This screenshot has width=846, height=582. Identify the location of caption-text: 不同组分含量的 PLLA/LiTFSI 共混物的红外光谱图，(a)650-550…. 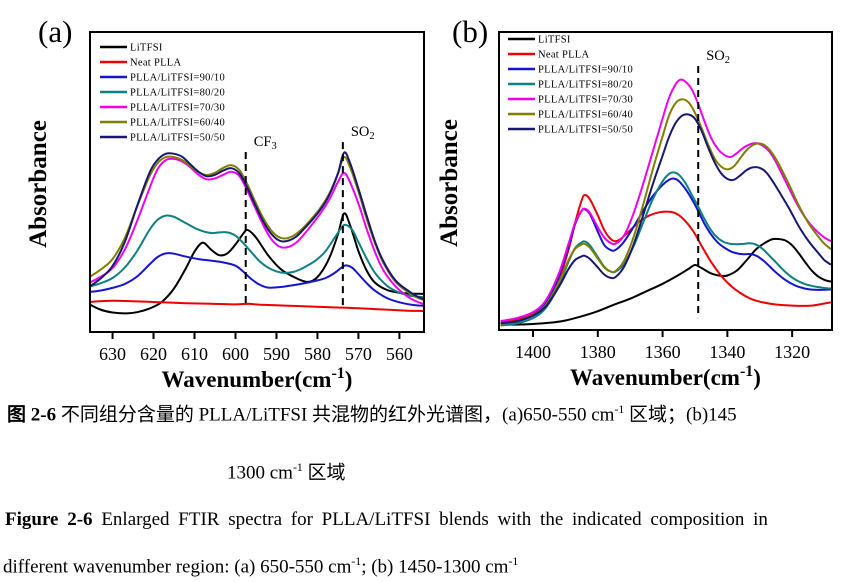
(335, 415).